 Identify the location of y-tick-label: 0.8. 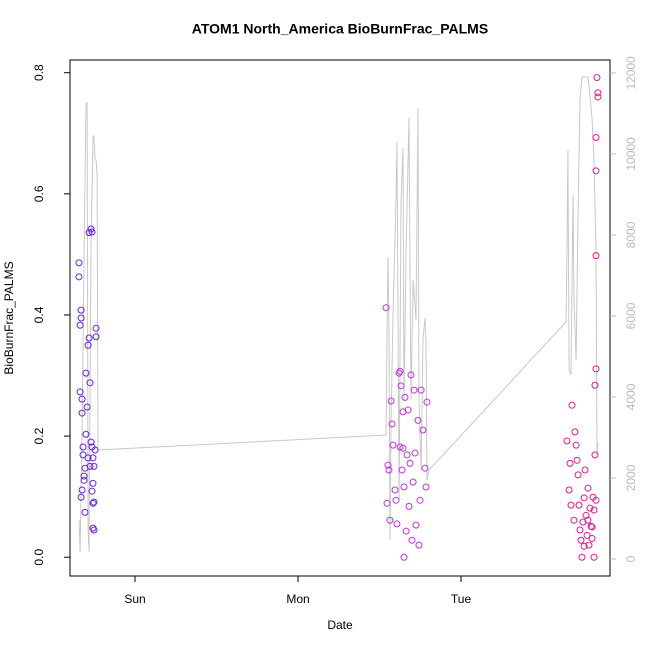
(39, 72).